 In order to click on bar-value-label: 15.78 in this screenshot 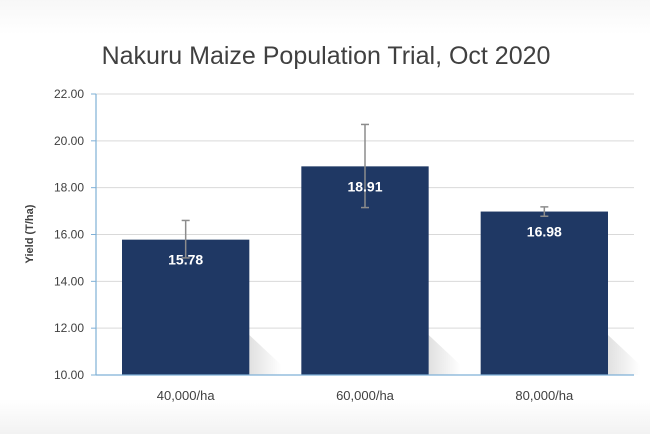, I will do `click(185, 260)`.